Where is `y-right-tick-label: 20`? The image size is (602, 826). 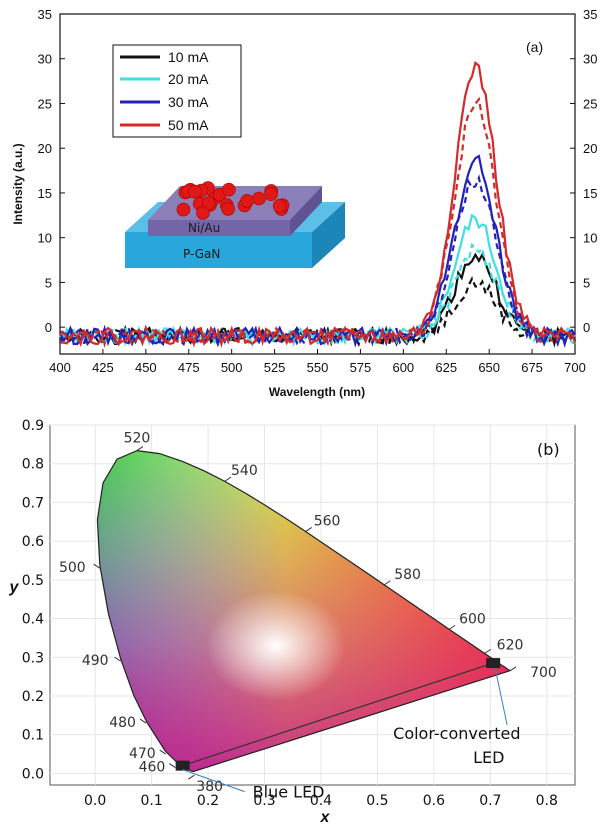 y-right-tick-label: 20 is located at coordinates (590, 148).